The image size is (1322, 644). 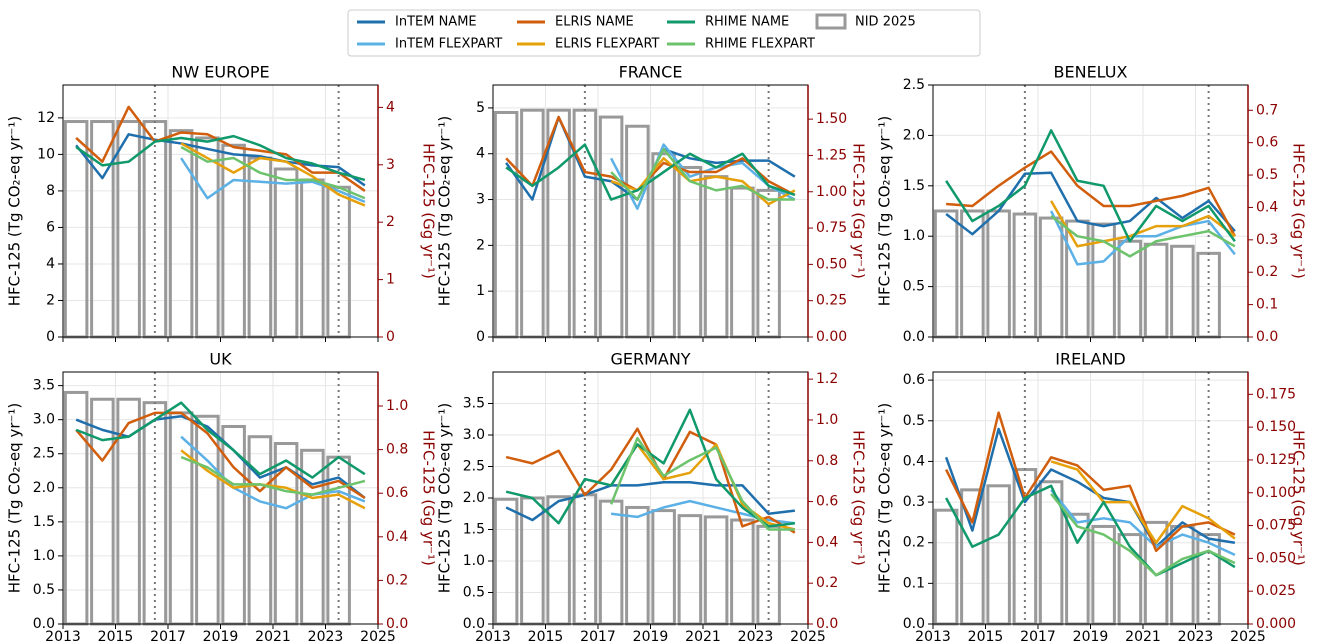 What do you see at coordinates (480, 200) in the screenshot?
I see `y-tick-label: 3` at bounding box center [480, 200].